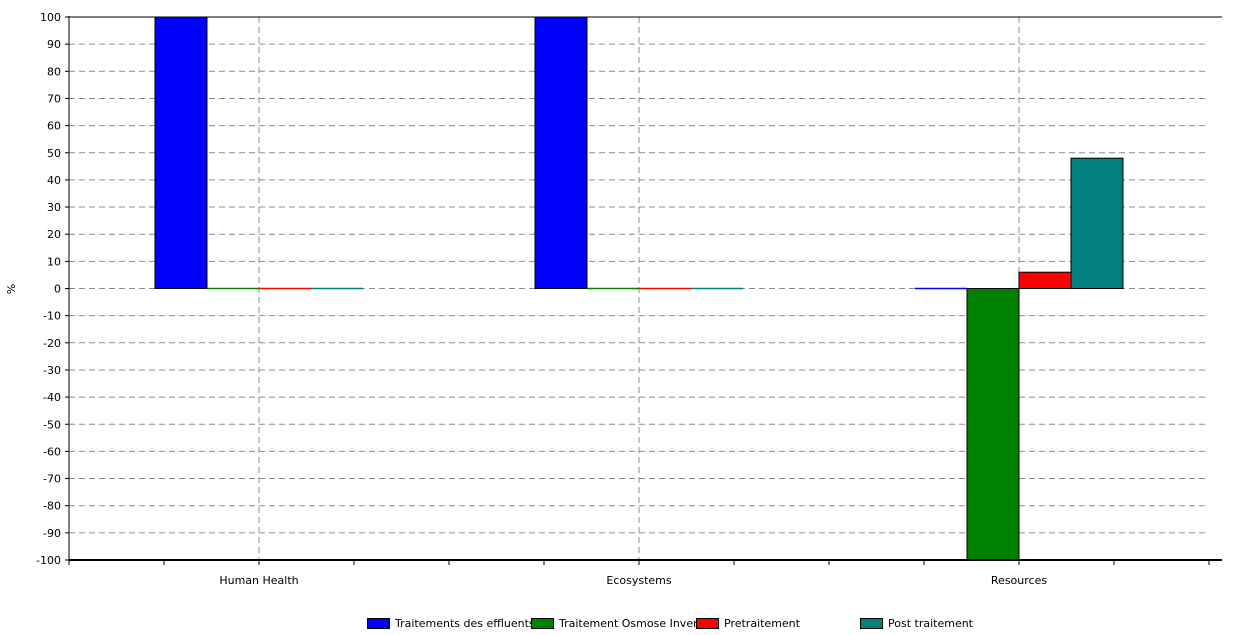 This screenshot has height=635, width=1245. I want to click on y-tick-label: 70, so click(54, 98).